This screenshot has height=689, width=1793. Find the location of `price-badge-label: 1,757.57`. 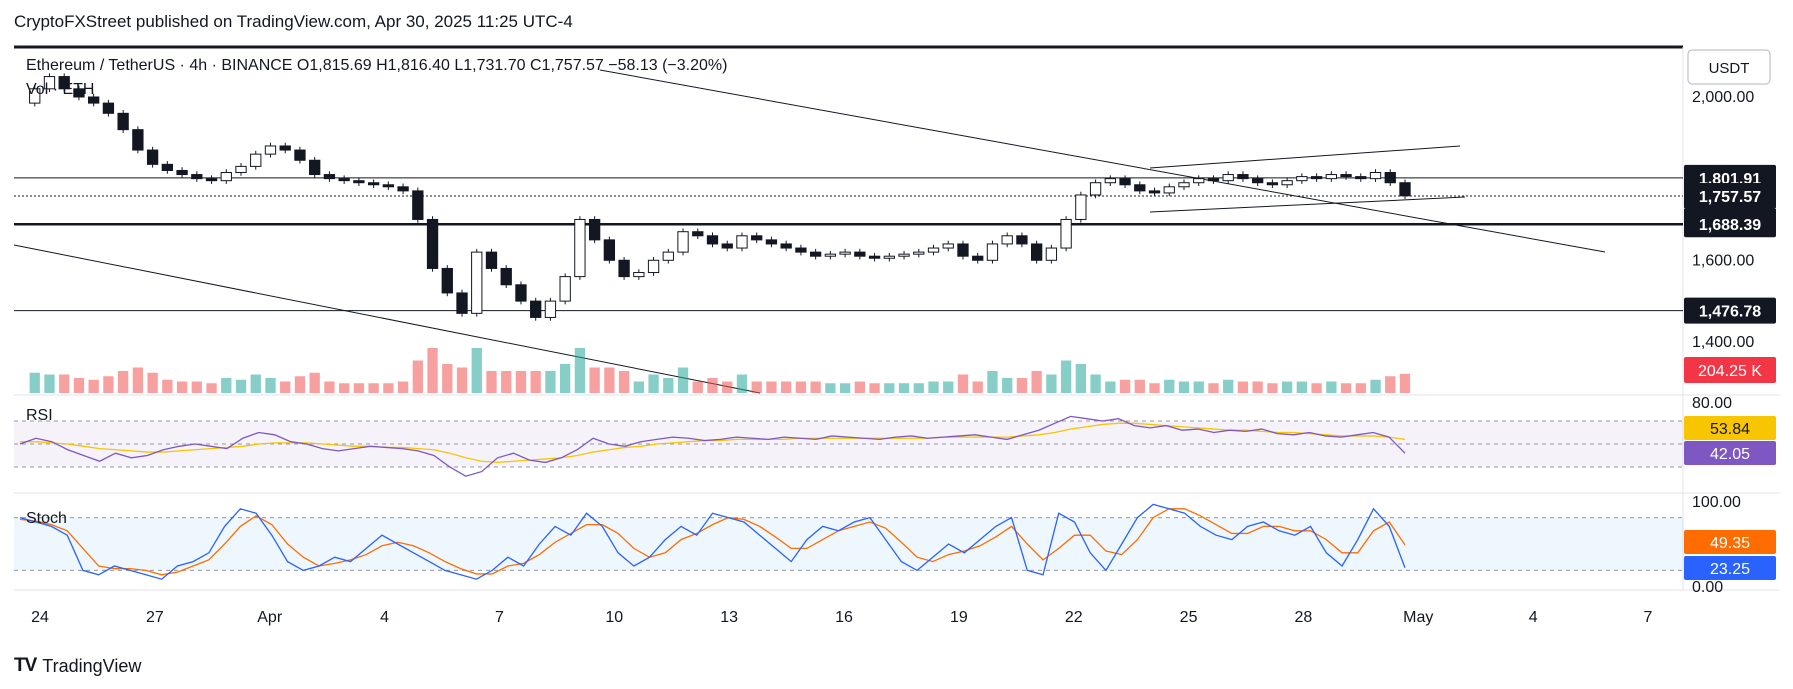

price-badge-label: 1,757.57 is located at coordinates (1730, 197).